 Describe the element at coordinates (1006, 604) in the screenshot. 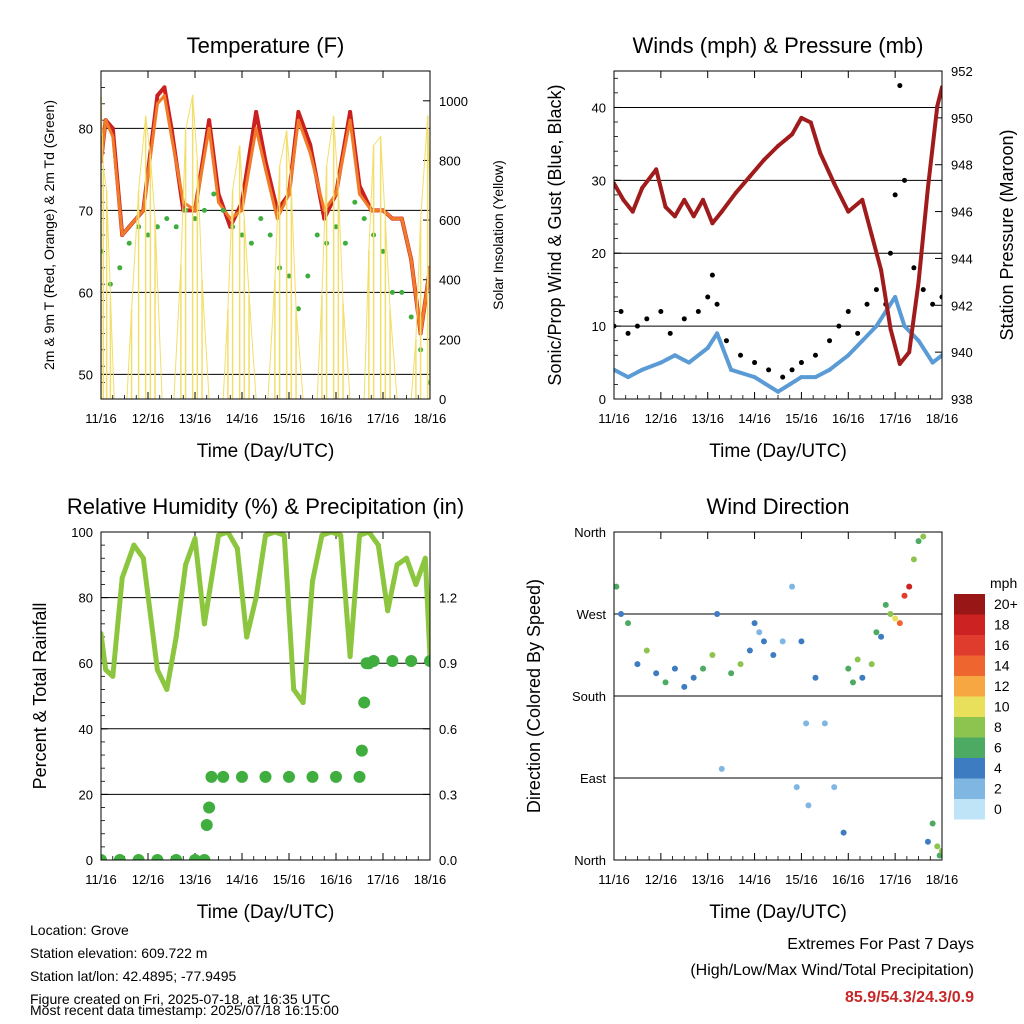

I see `legend-label: 20+` at that location.